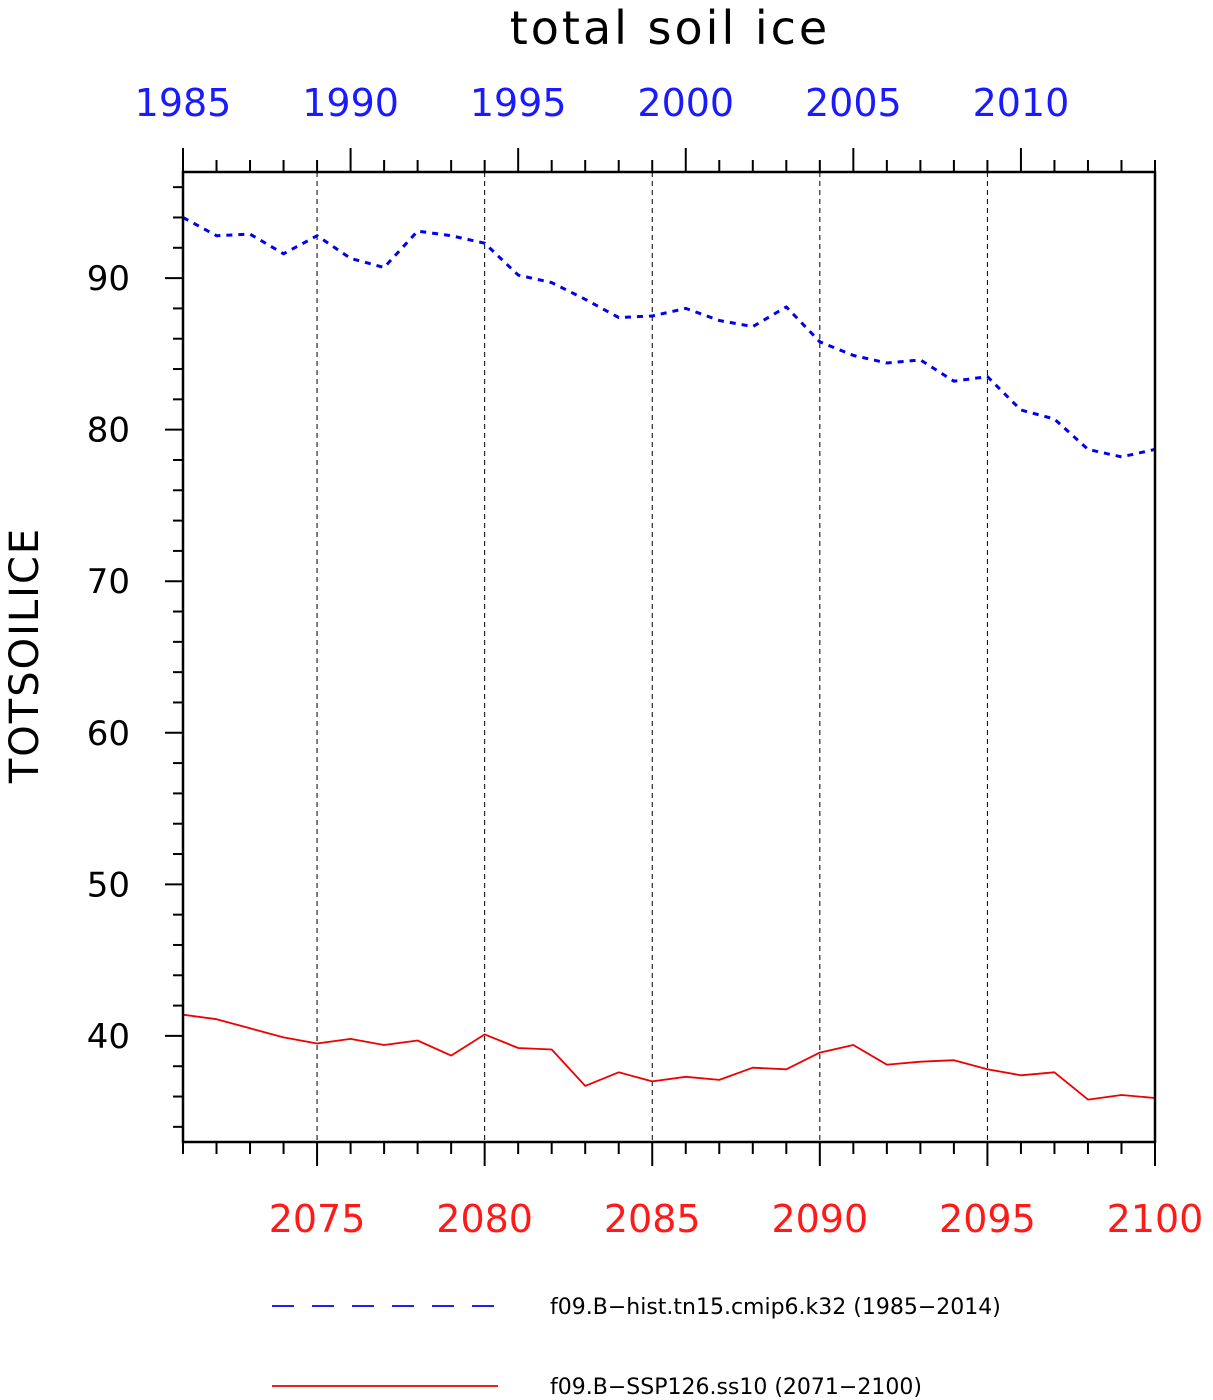 The width and height of the screenshot is (1213, 1400). What do you see at coordinates (1021, 103) in the screenshot?
I see `x-top-tick-label: 2010` at bounding box center [1021, 103].